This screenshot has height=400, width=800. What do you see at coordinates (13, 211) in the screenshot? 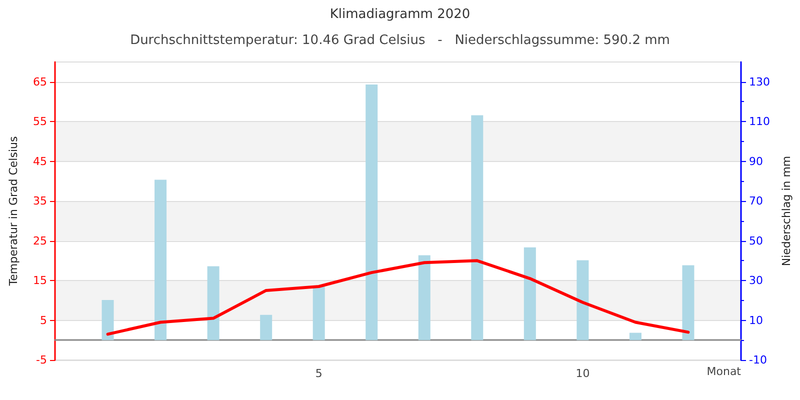
I see `y-axis-title: Temperatur in Grad Celsius` at bounding box center [13, 211].